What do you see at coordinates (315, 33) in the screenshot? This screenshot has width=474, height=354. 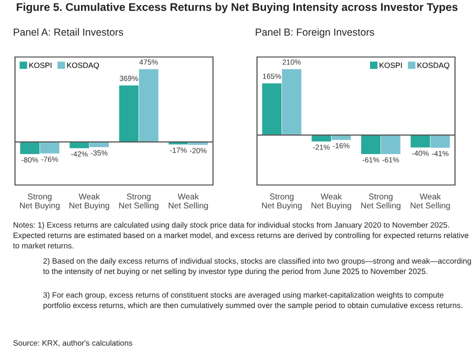 I see `chart-subtitle: Panel B: Foreign Investors` at bounding box center [315, 33].